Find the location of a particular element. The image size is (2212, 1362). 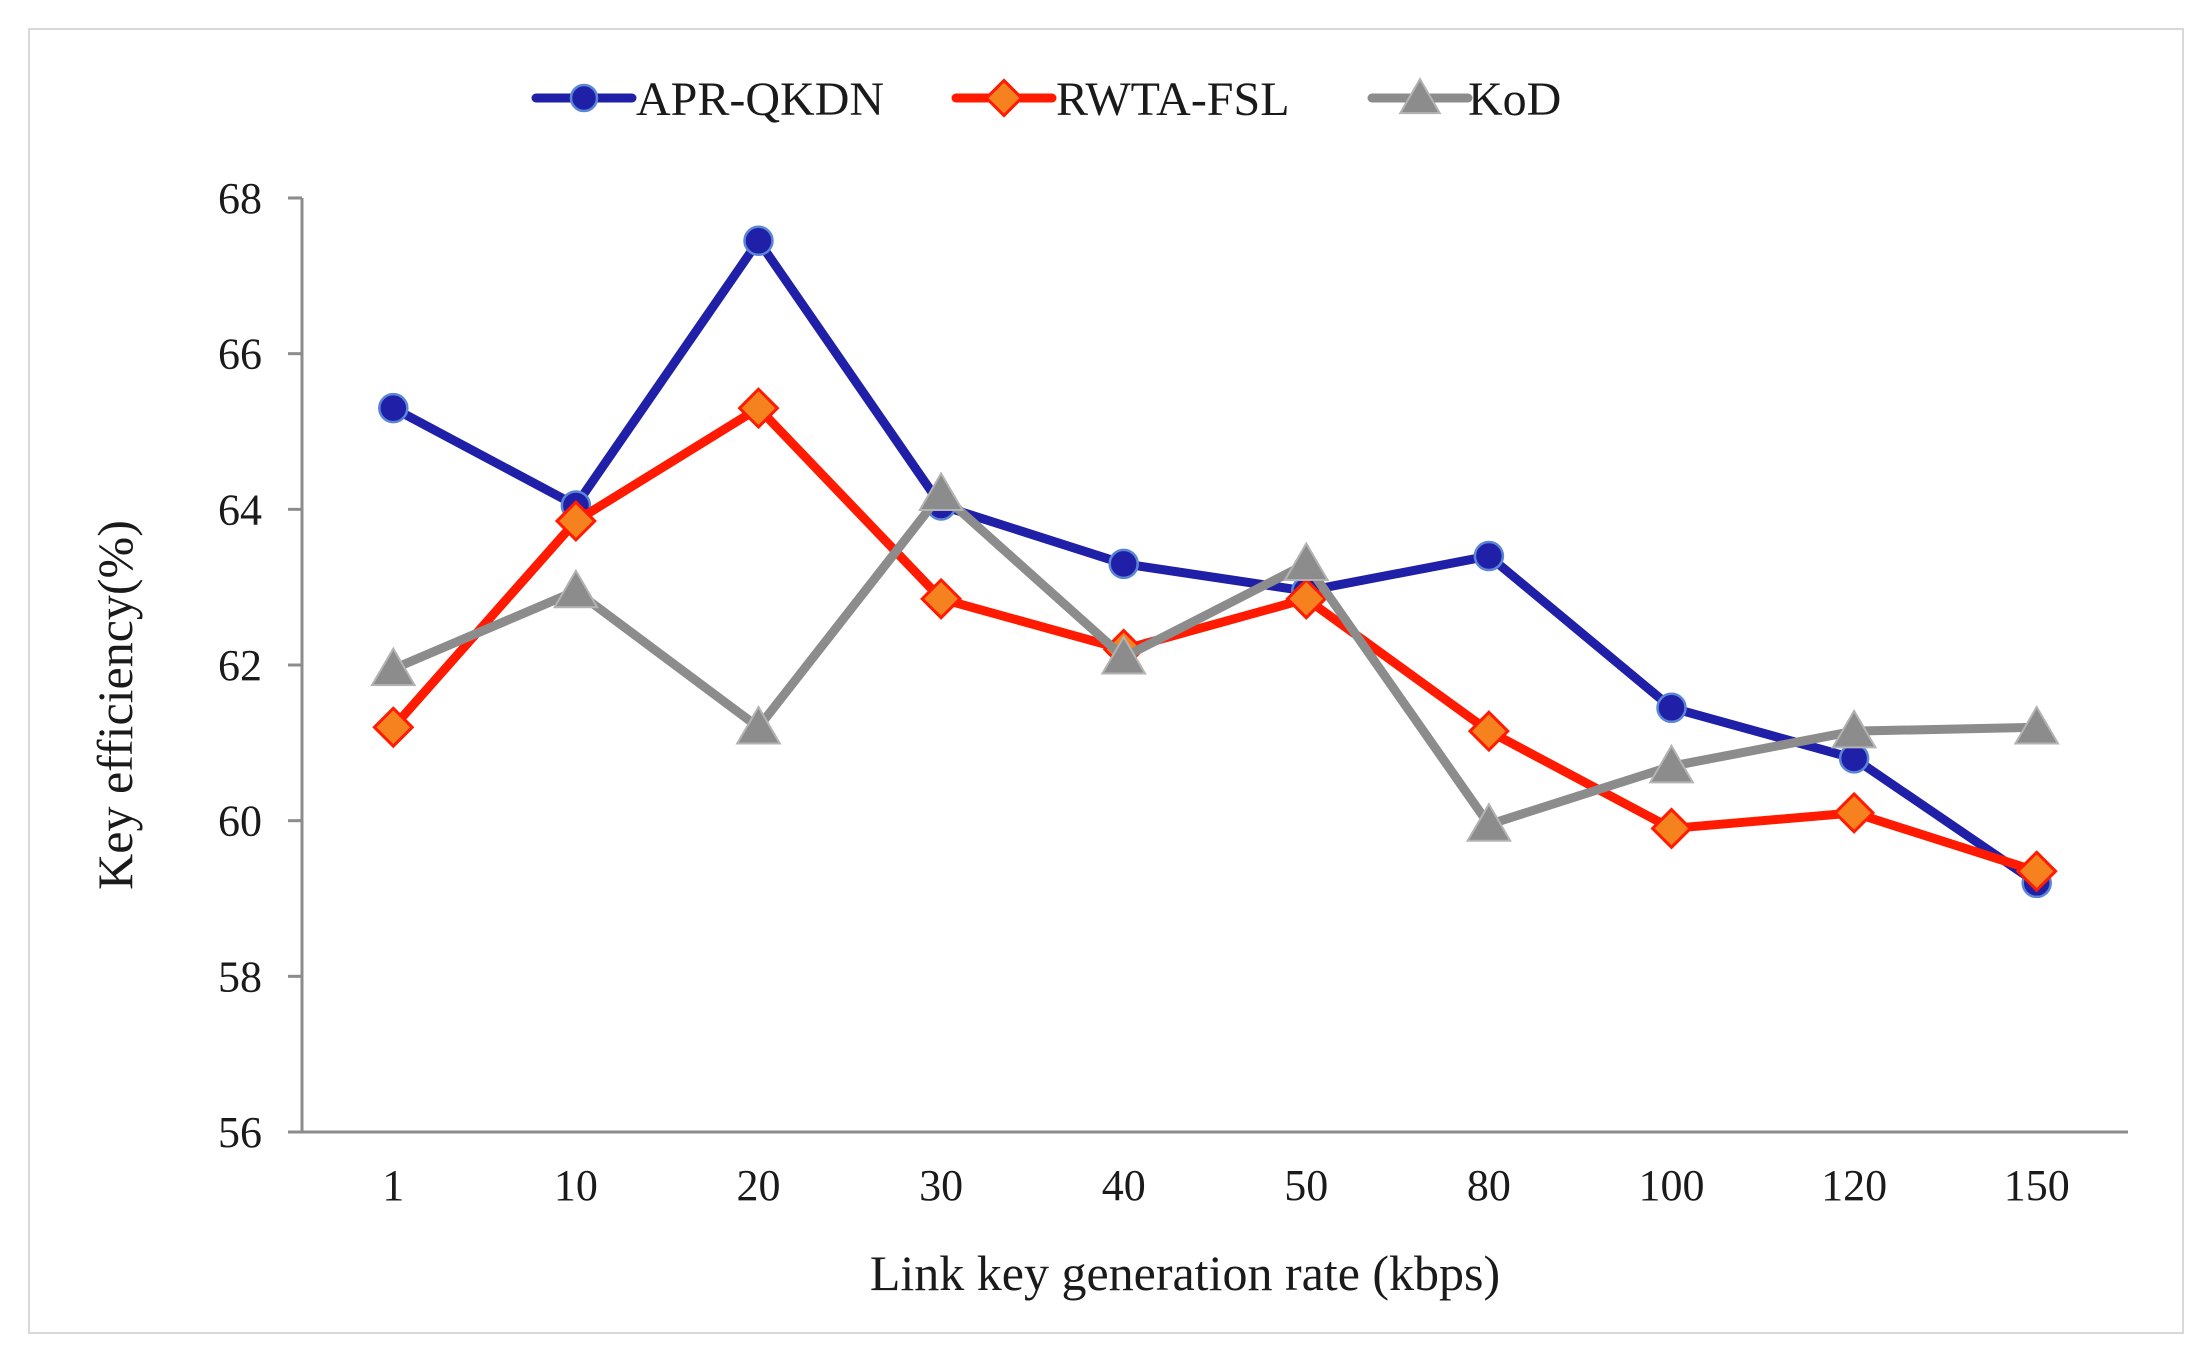

legend-label: KoD is located at coordinates (1514, 99).